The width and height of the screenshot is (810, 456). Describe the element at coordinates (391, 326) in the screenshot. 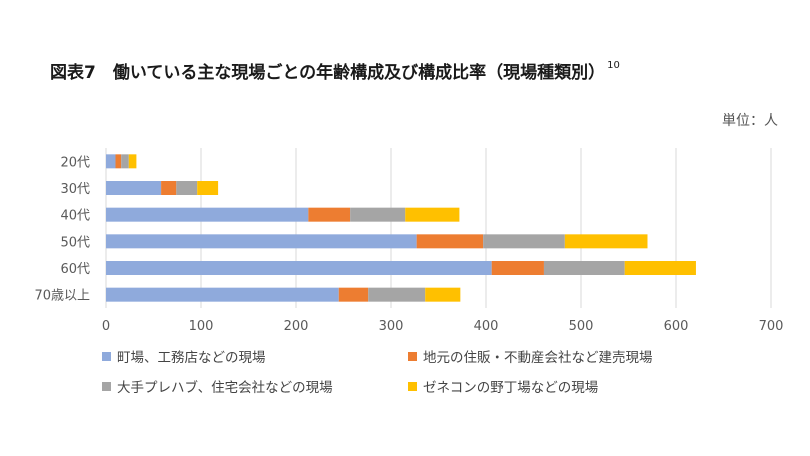

I see `x-tick-label: 300` at that location.